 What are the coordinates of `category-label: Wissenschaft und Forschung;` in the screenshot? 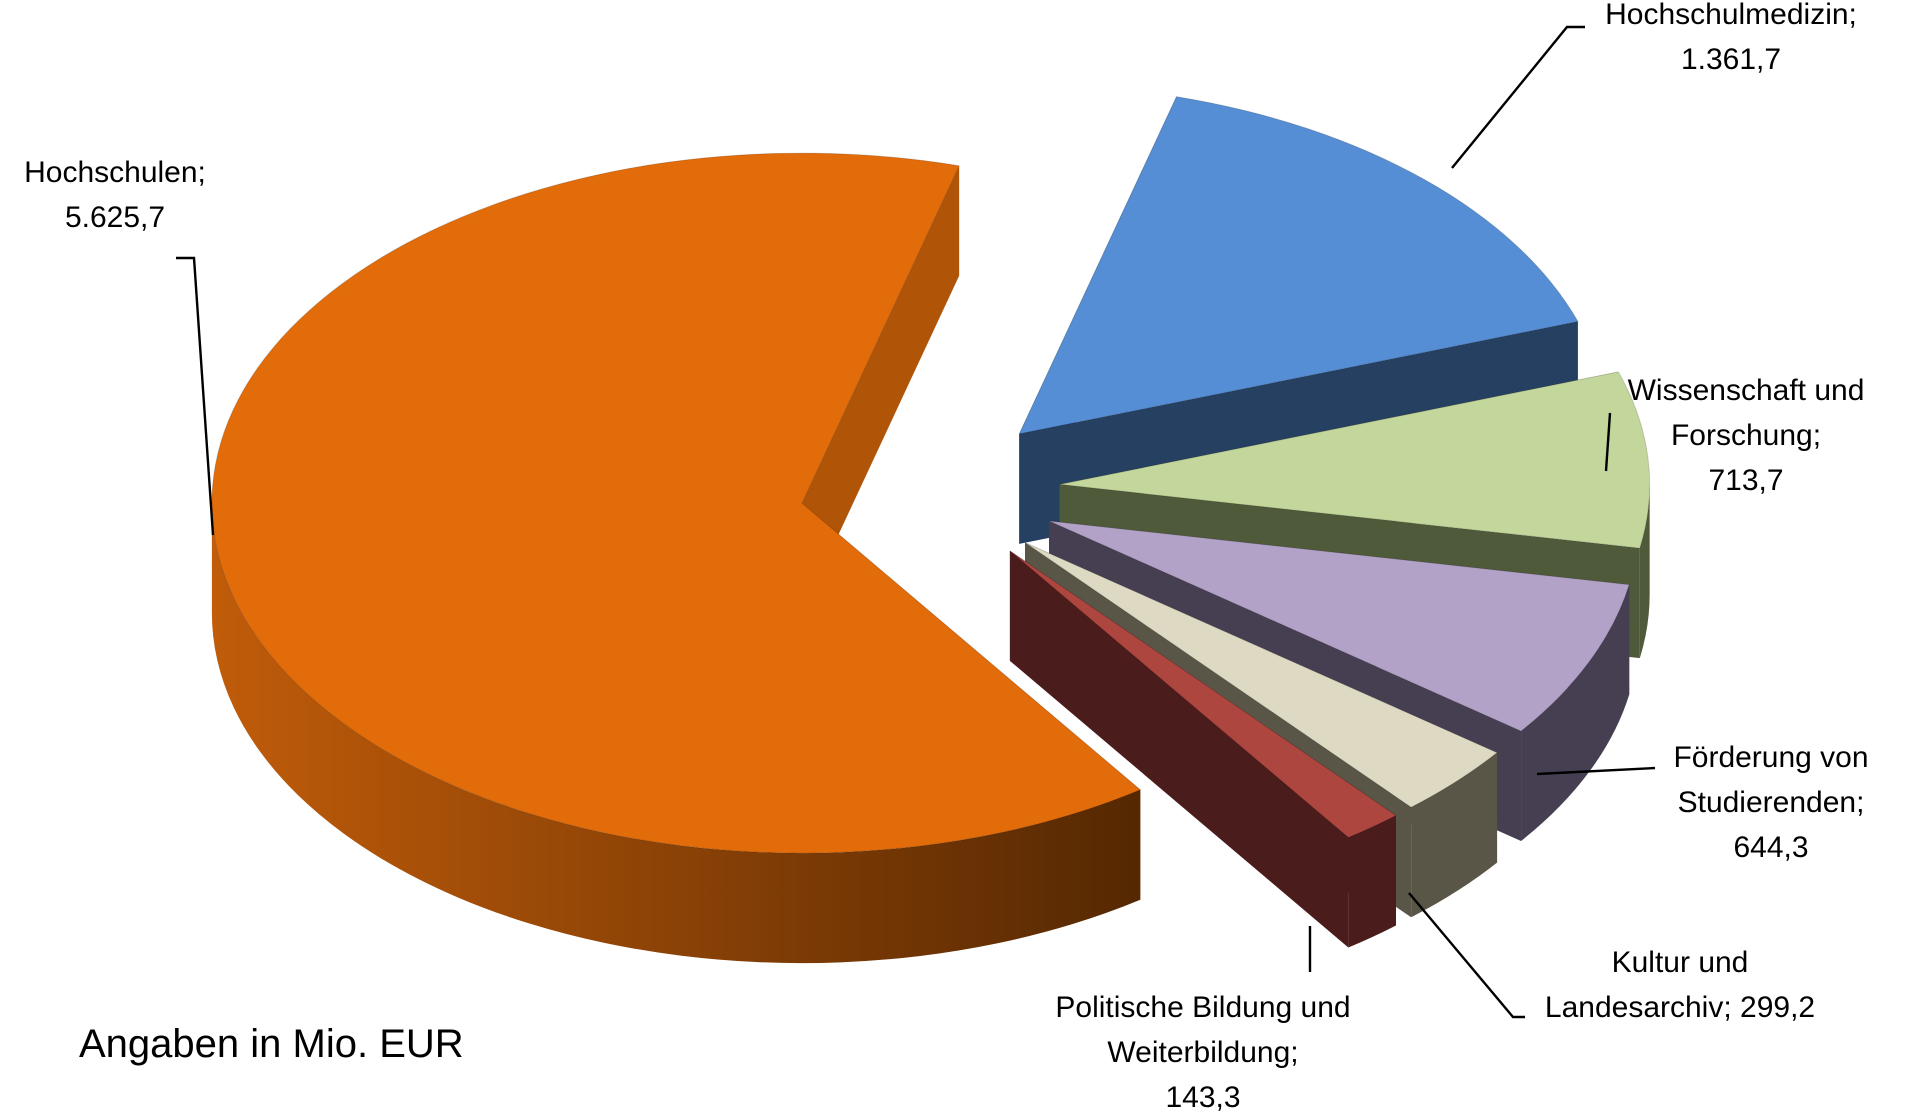 It's located at (1746, 413).